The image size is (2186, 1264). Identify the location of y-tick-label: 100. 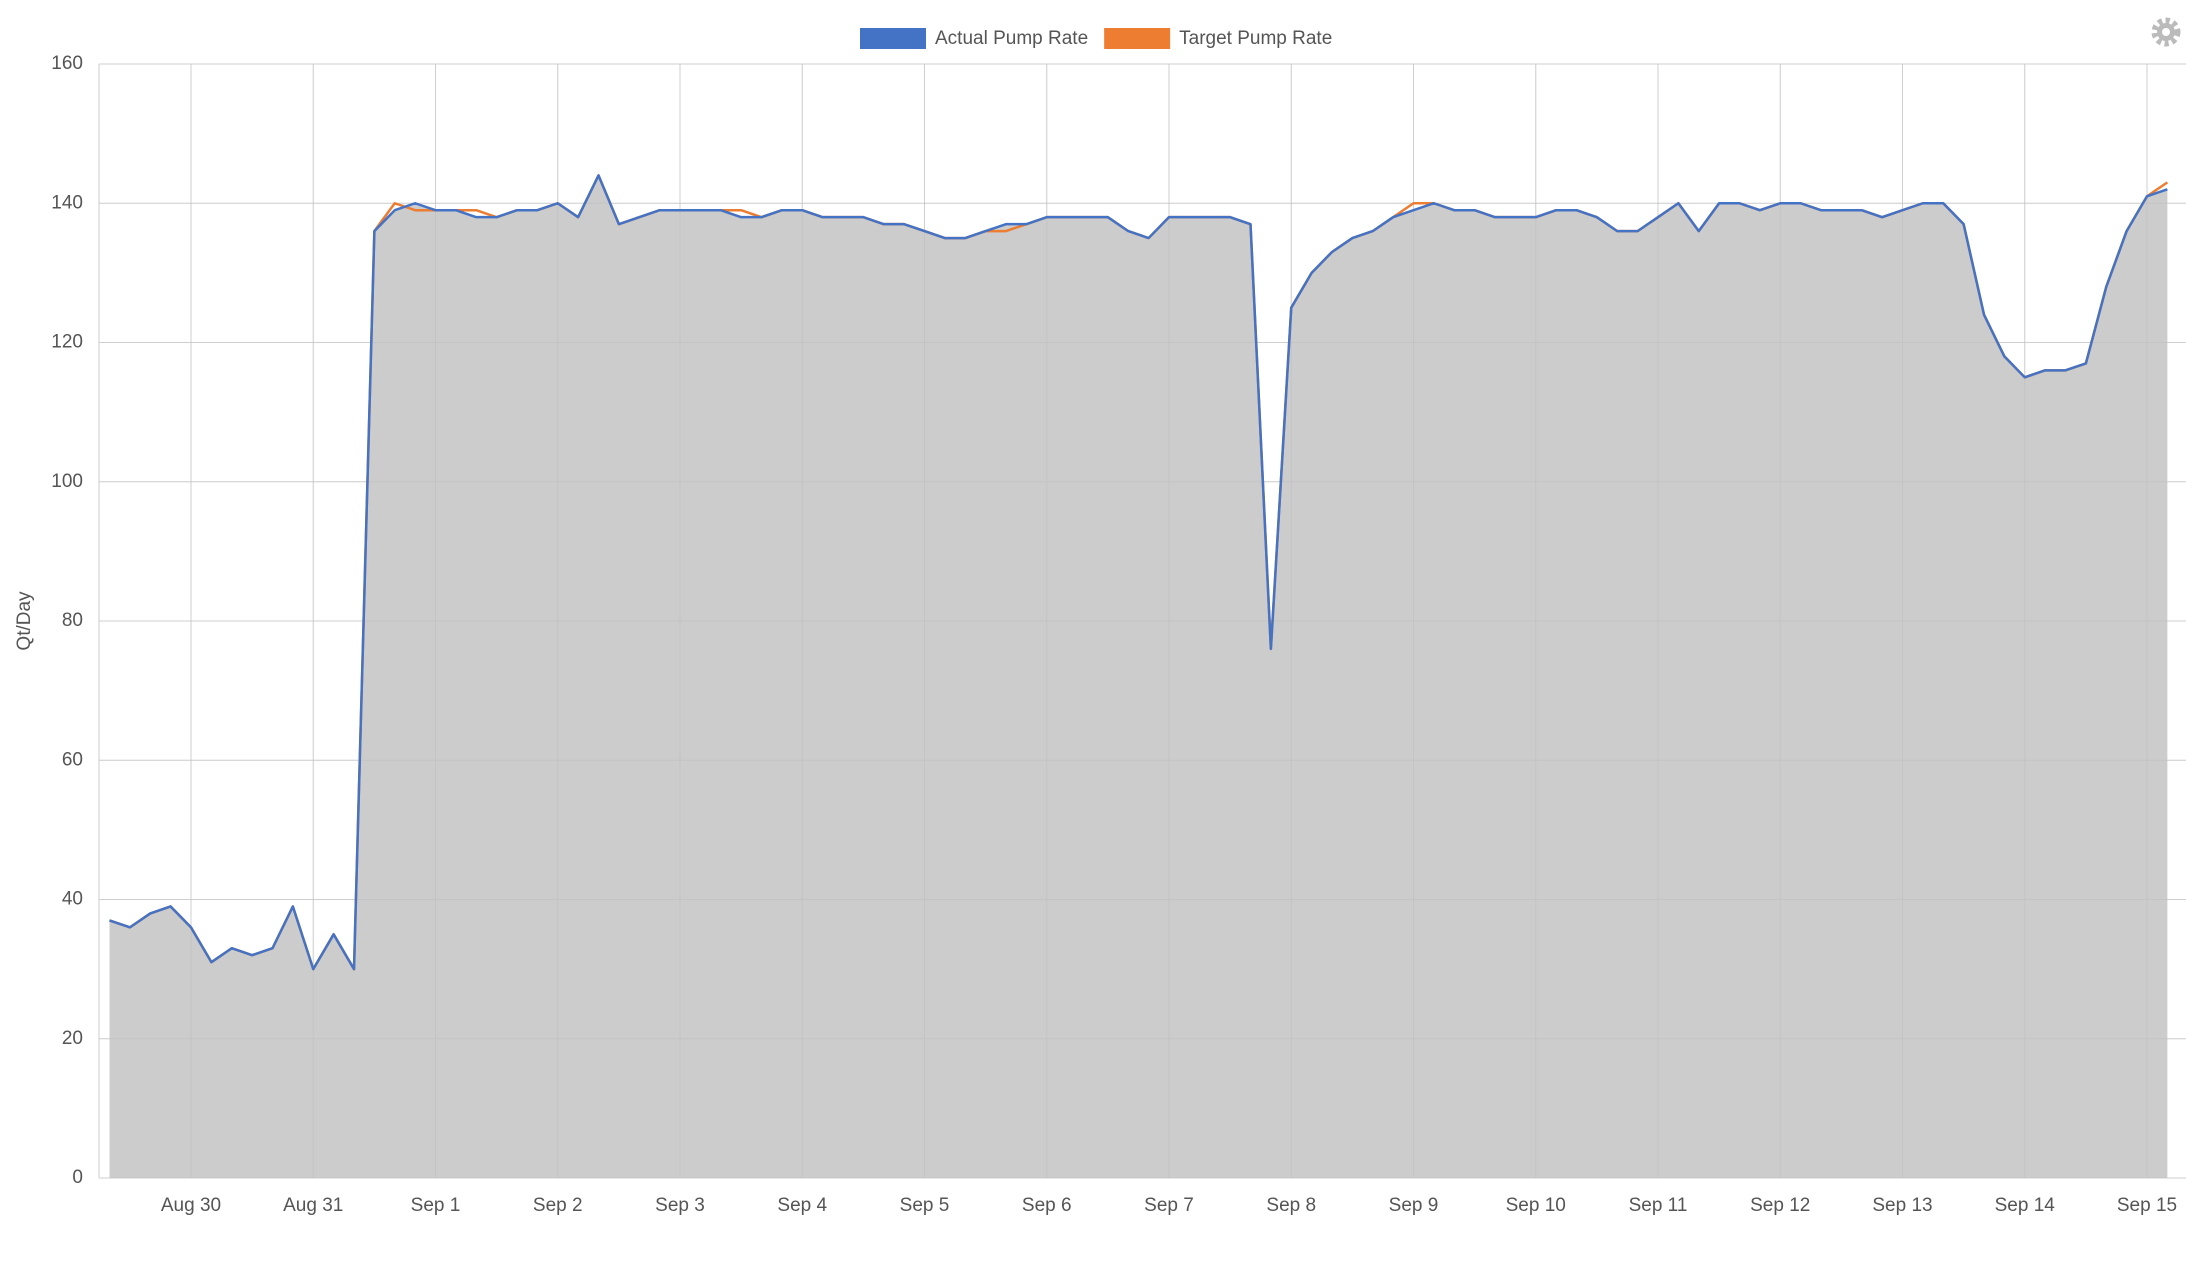
(67, 481).